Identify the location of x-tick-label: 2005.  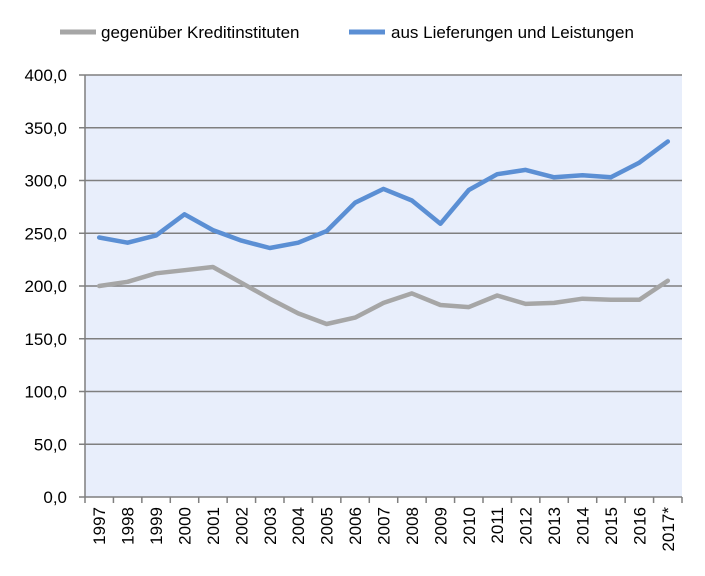
(327, 526).